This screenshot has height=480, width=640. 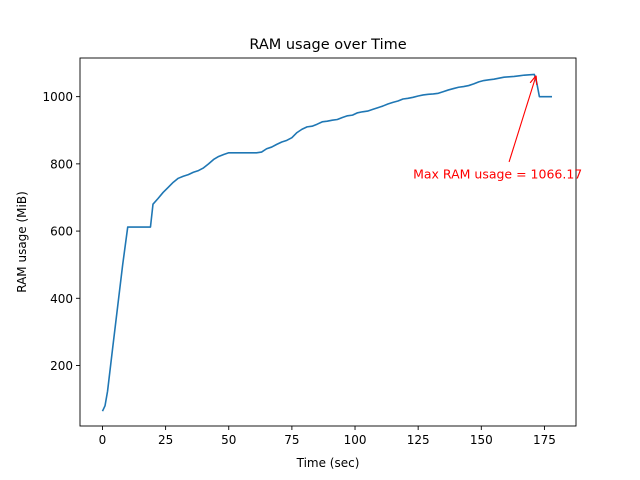 I want to click on x-axis-ticks: 0 25 50 75 100 125 150 175, so click(x=327, y=436).